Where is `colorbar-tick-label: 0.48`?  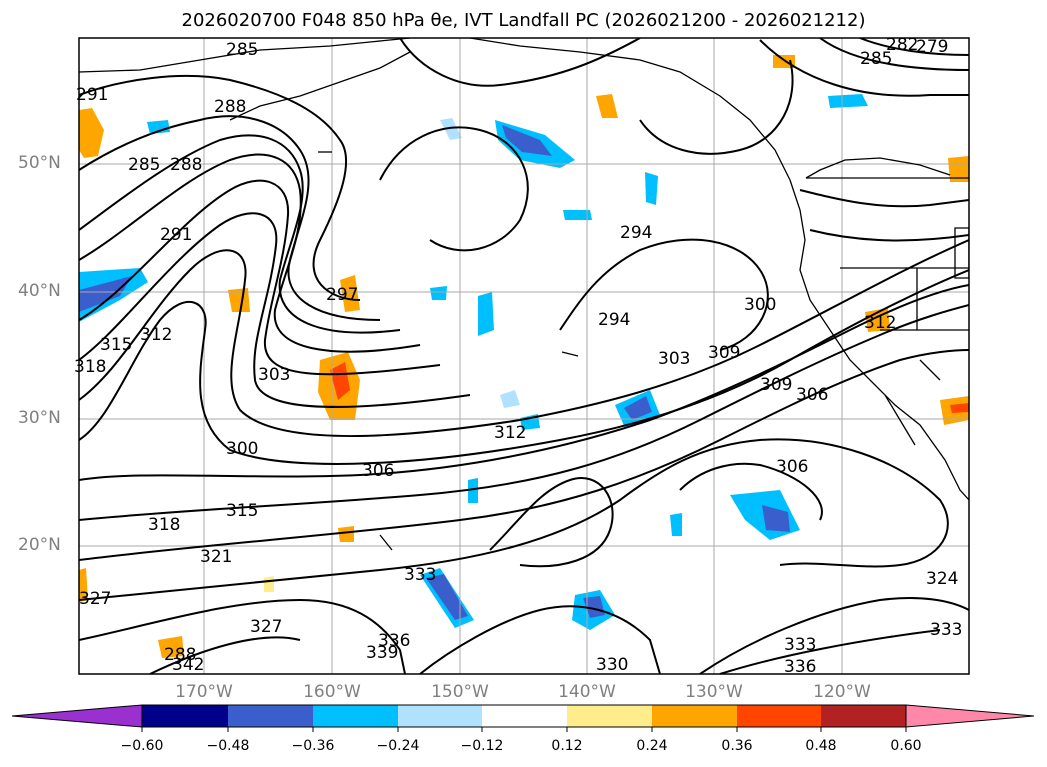
colorbar-tick-label: 0.48 is located at coordinates (821, 746).